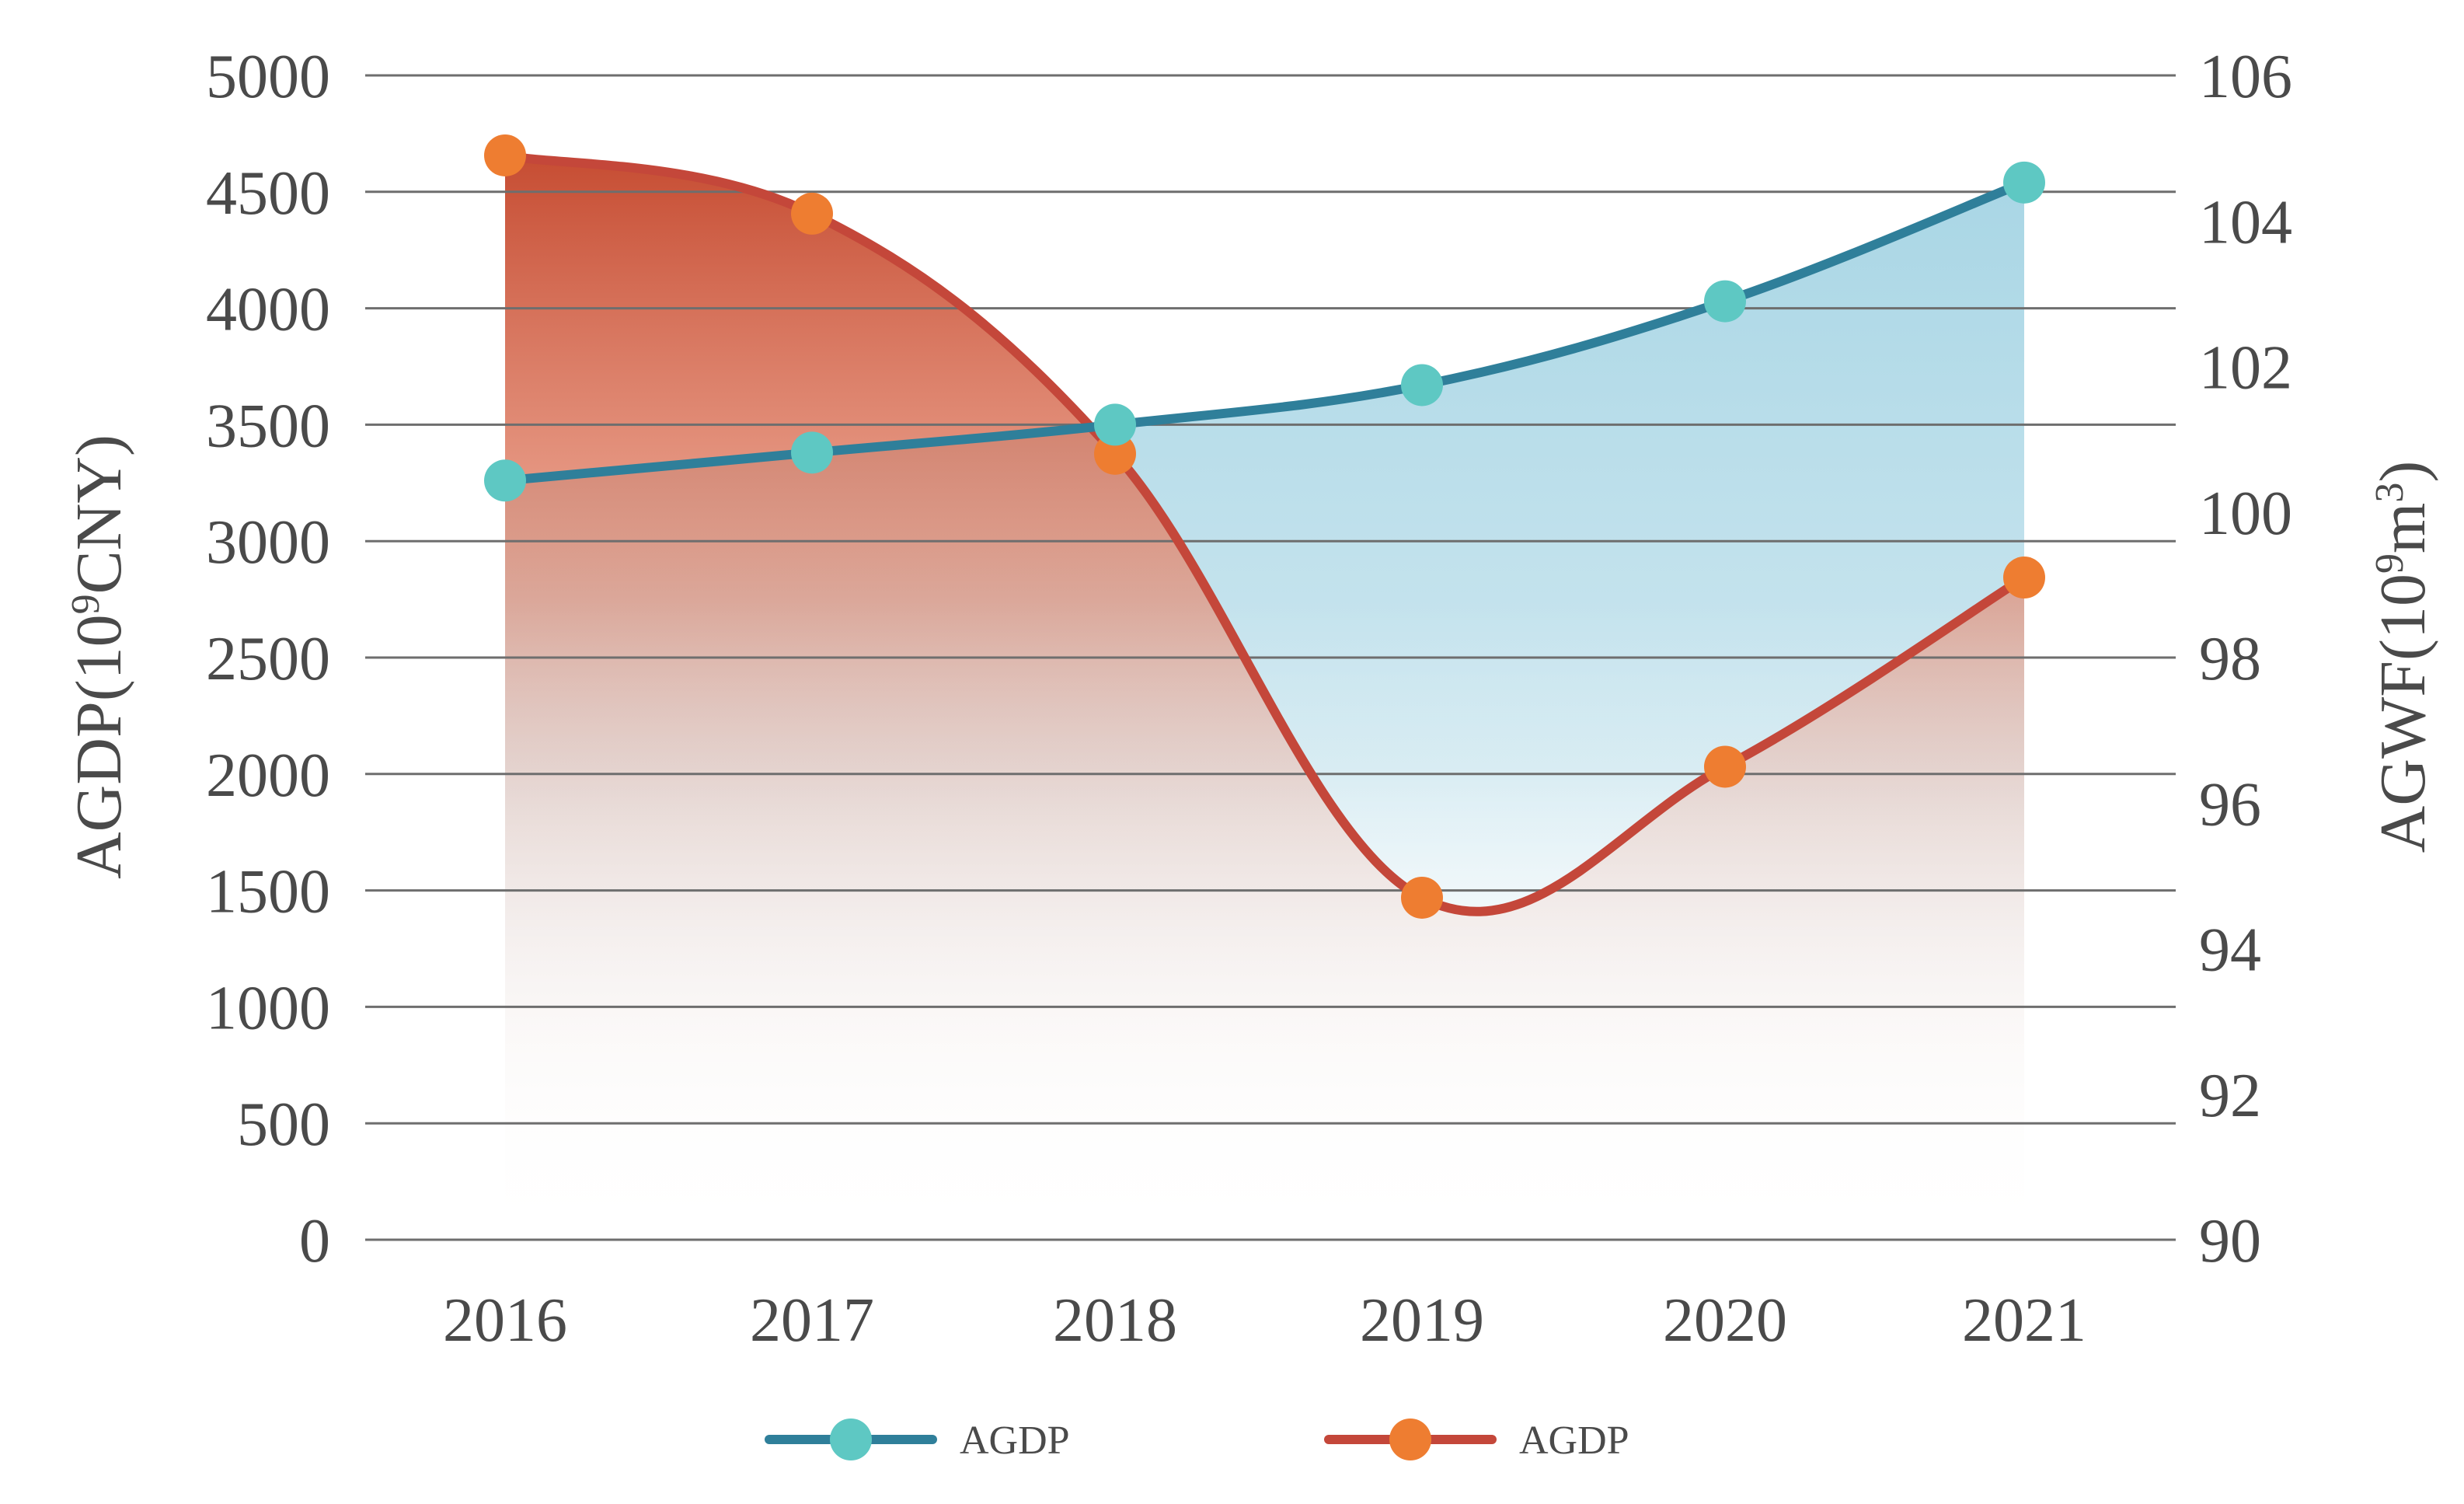  Describe the element at coordinates (268, 77) in the screenshot. I see `left-tick-label: 5000` at that location.